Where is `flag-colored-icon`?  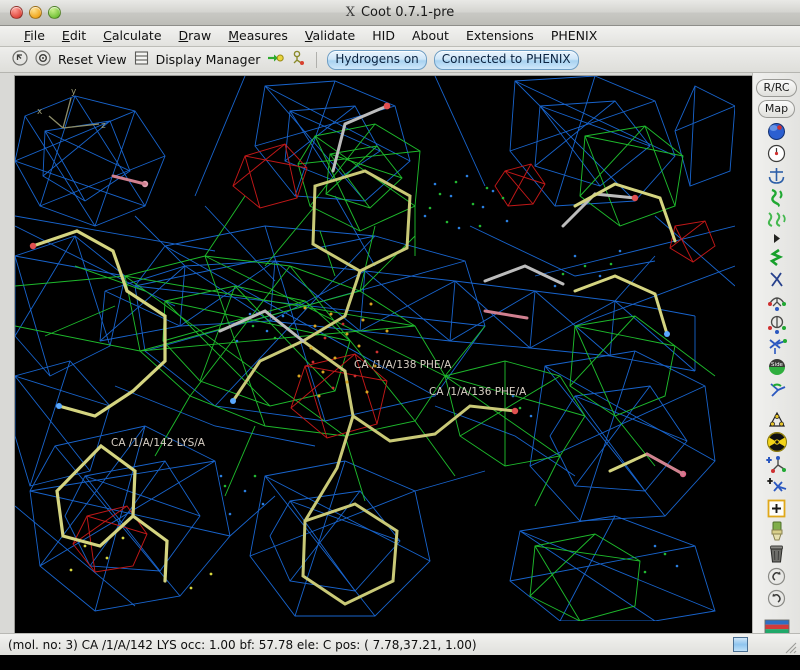
flag-colored-icon is located at coordinates (777, 625).